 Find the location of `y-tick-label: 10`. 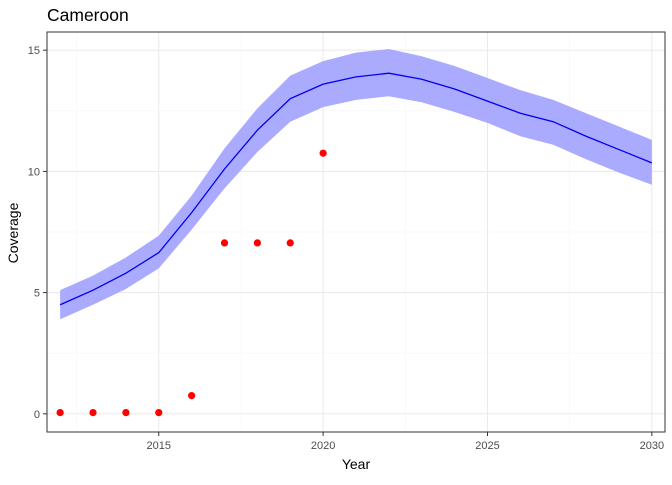

y-tick-label: 10 is located at coordinates (34, 172).